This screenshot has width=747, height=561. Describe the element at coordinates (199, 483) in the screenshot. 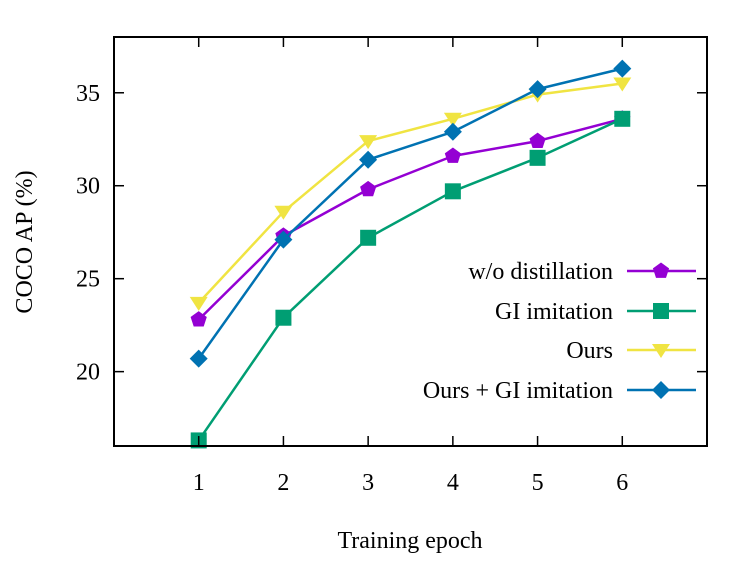

I see `x-tick-label: 1` at that location.